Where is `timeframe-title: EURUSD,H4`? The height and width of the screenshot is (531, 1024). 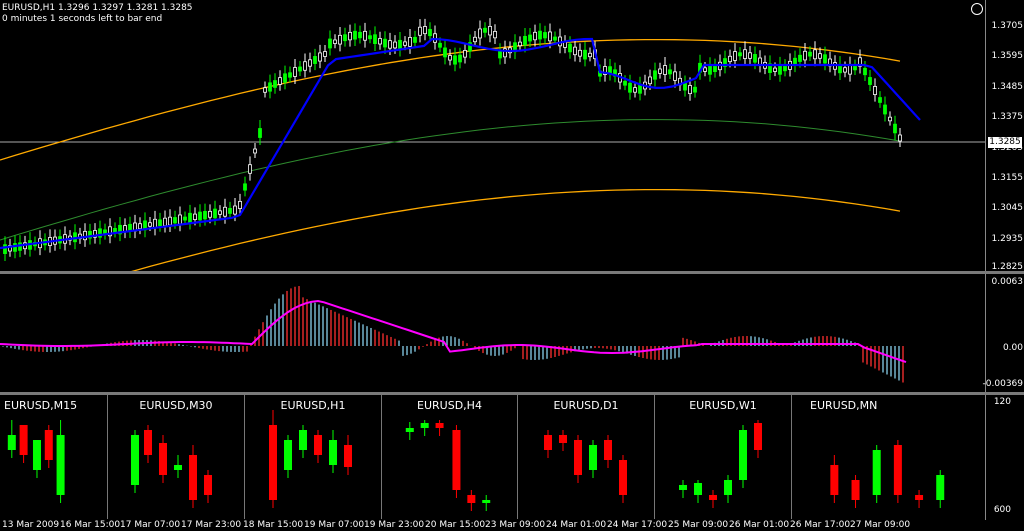 timeframe-title: EURUSD,H4 is located at coordinates (449, 405).